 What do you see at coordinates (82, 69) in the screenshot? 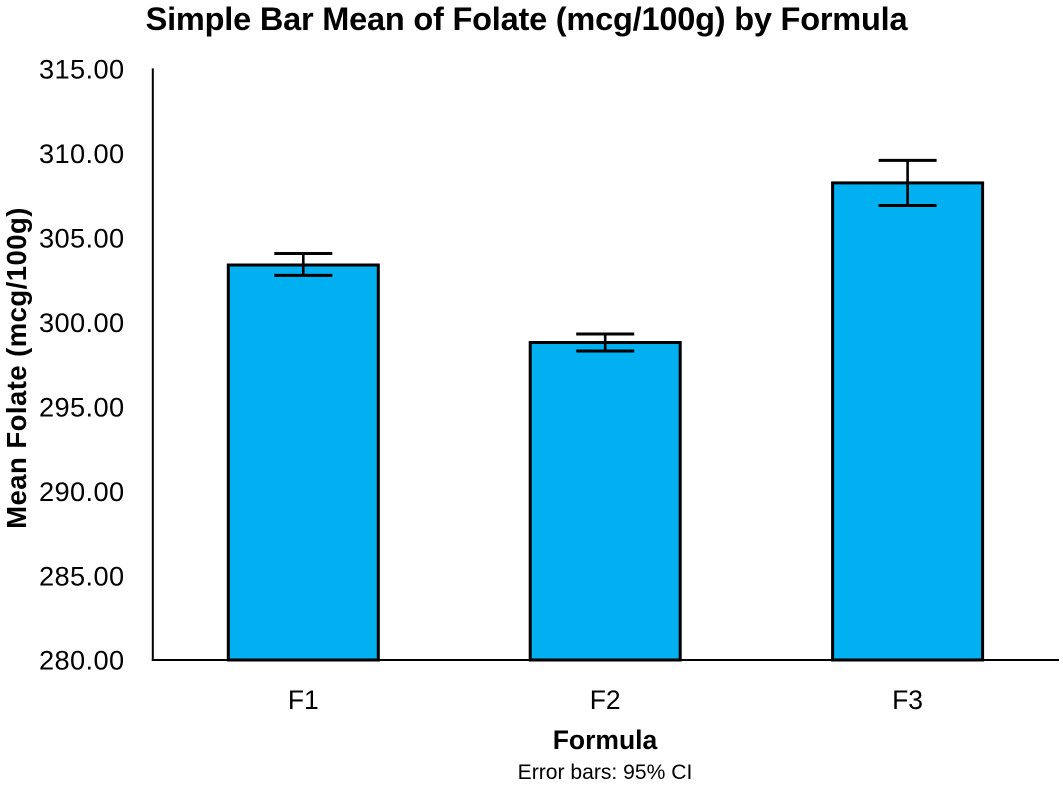
I see `svg-text: 315.00` at bounding box center [82, 69].